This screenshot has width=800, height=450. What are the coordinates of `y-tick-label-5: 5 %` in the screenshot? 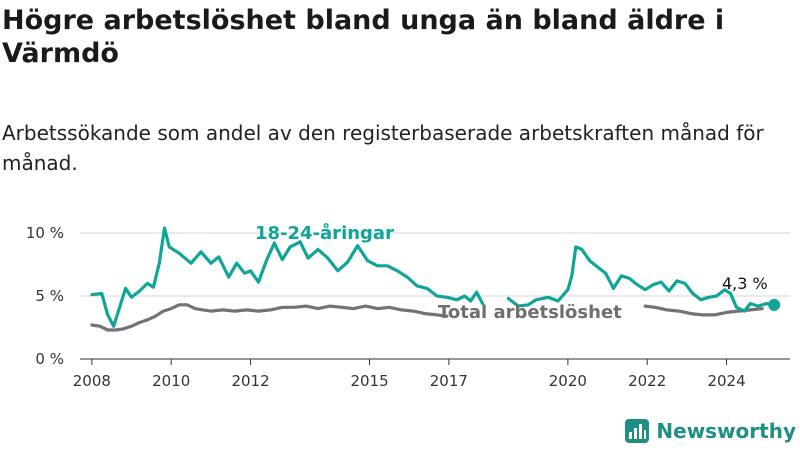 It's located at (49, 296).